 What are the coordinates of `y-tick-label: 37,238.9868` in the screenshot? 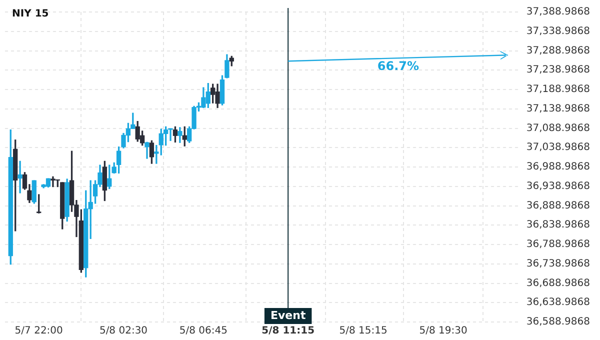 It's located at (558, 70).